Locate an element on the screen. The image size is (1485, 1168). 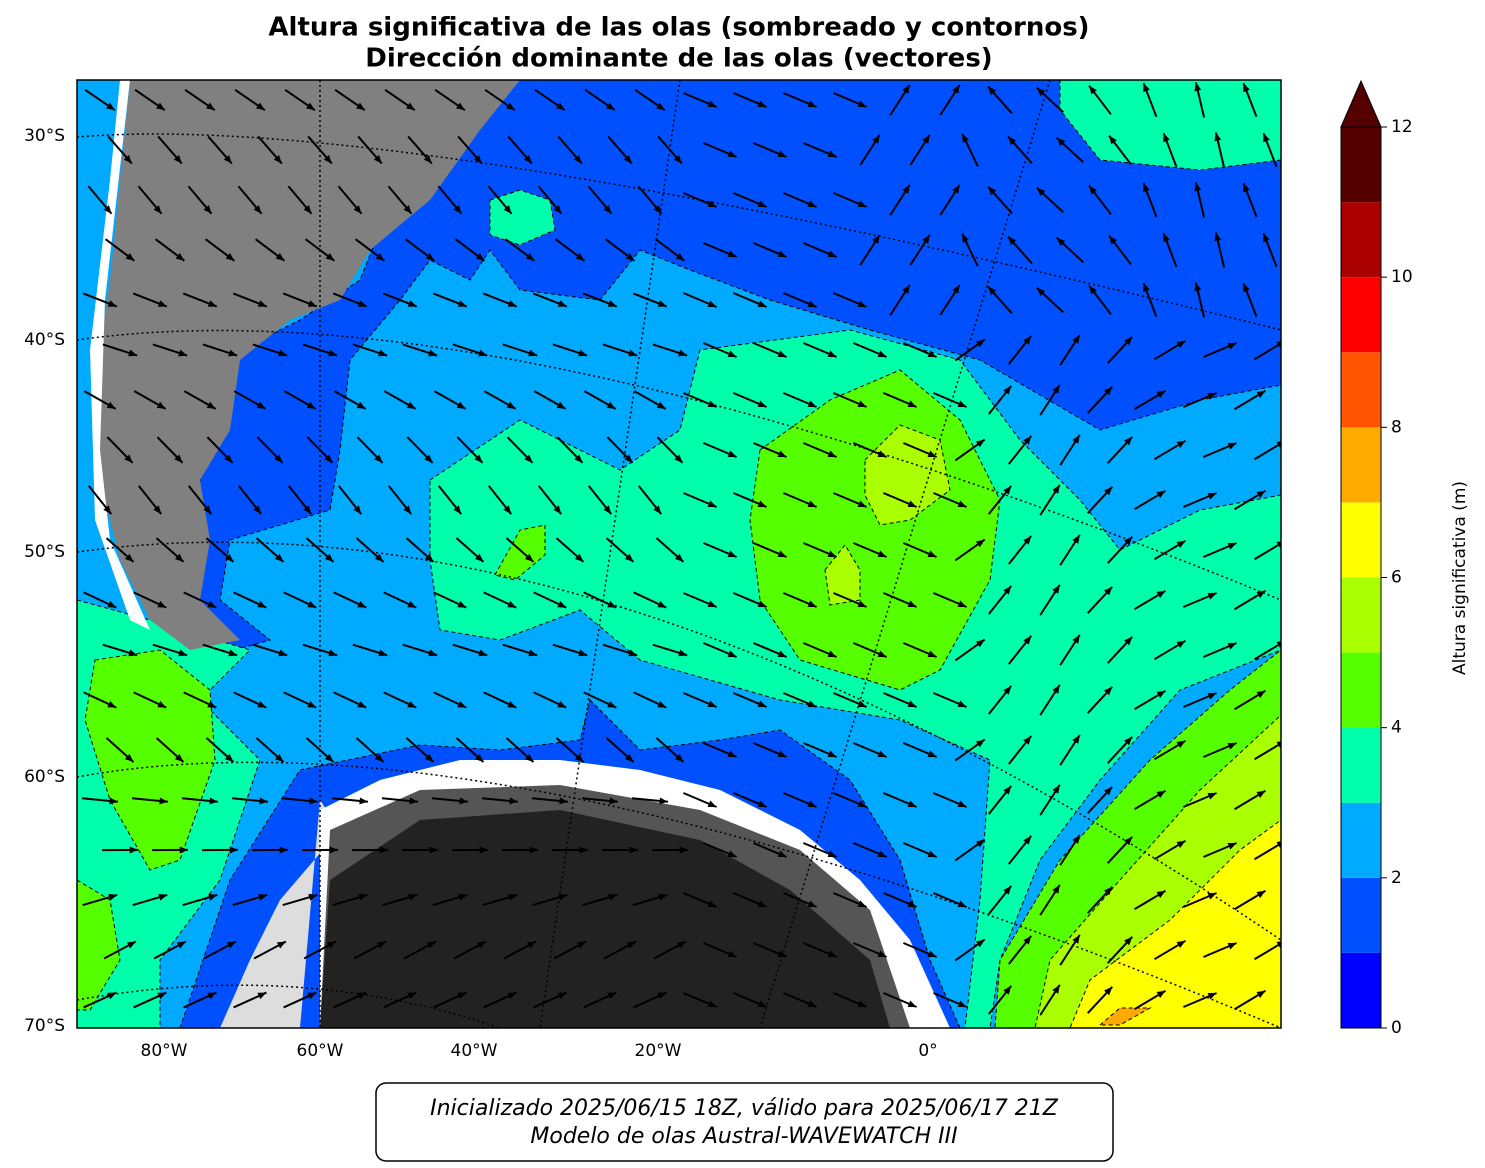
lat-label: 30°S is located at coordinates (44, 136).